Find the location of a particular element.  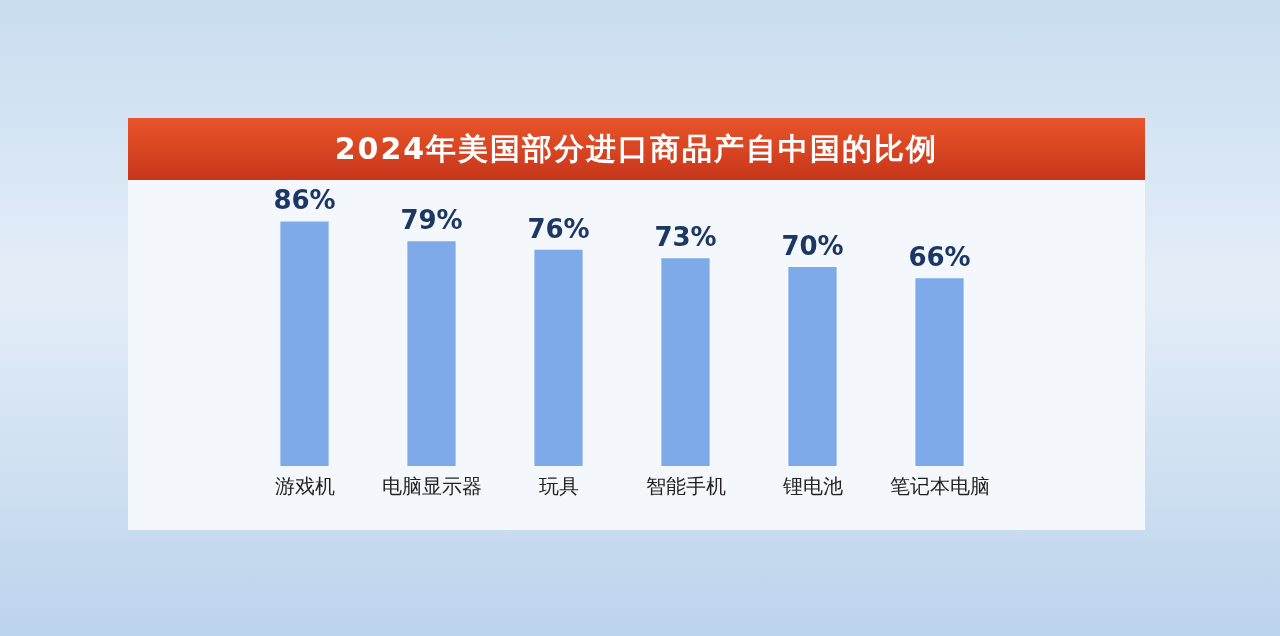

x-tick-label: 锂电池 is located at coordinates (812, 486).